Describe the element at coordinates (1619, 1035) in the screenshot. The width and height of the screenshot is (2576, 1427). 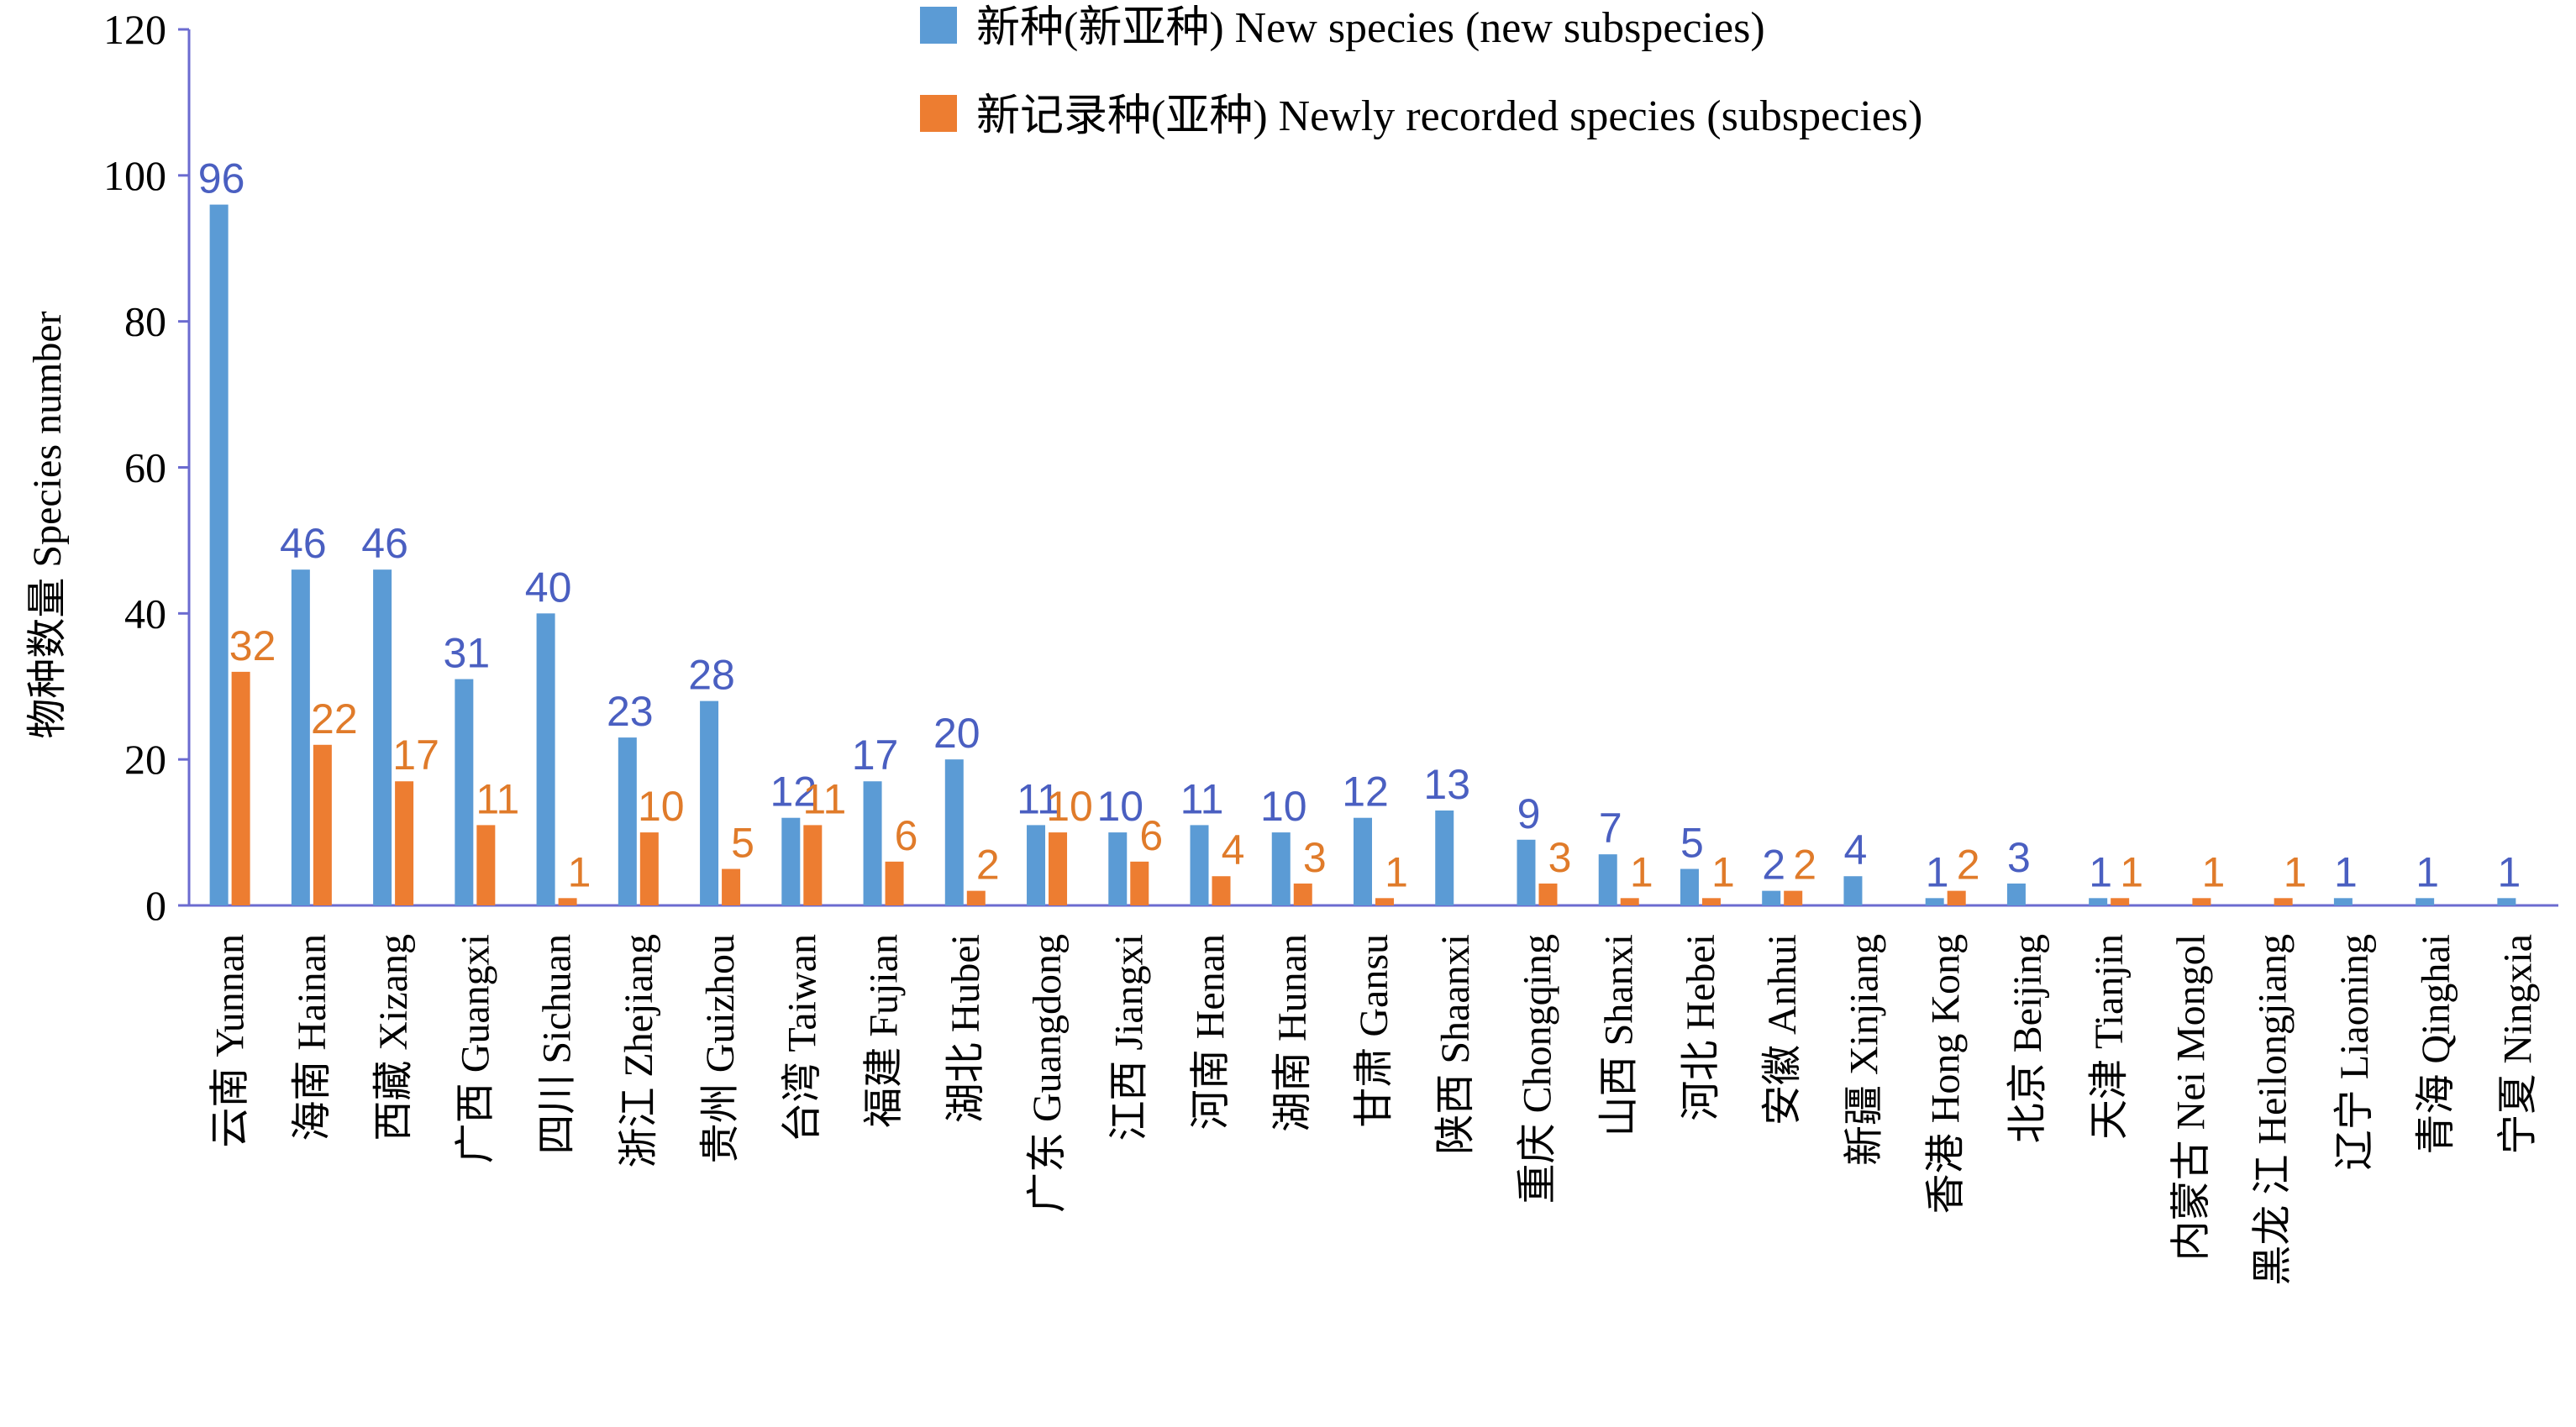
I see `category-label: 山西 Shanxi` at that location.